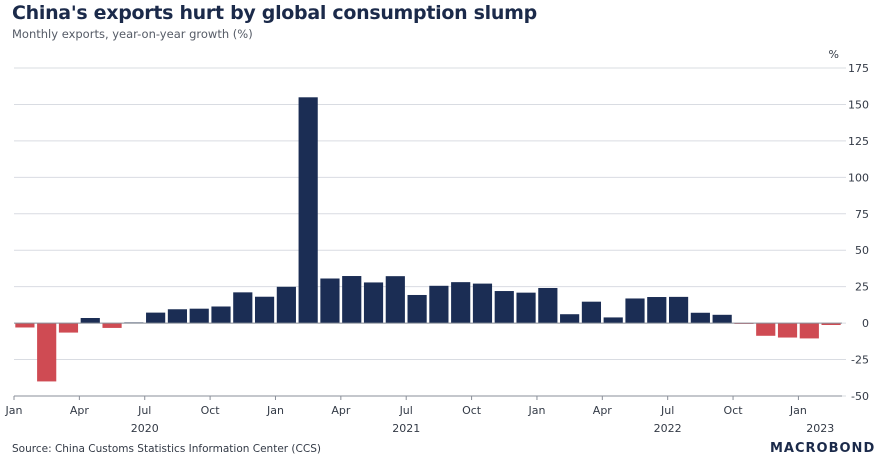 Image resolution: width=882 pixels, height=464 pixels. I want to click on x-year-label: 2022, so click(668, 428).